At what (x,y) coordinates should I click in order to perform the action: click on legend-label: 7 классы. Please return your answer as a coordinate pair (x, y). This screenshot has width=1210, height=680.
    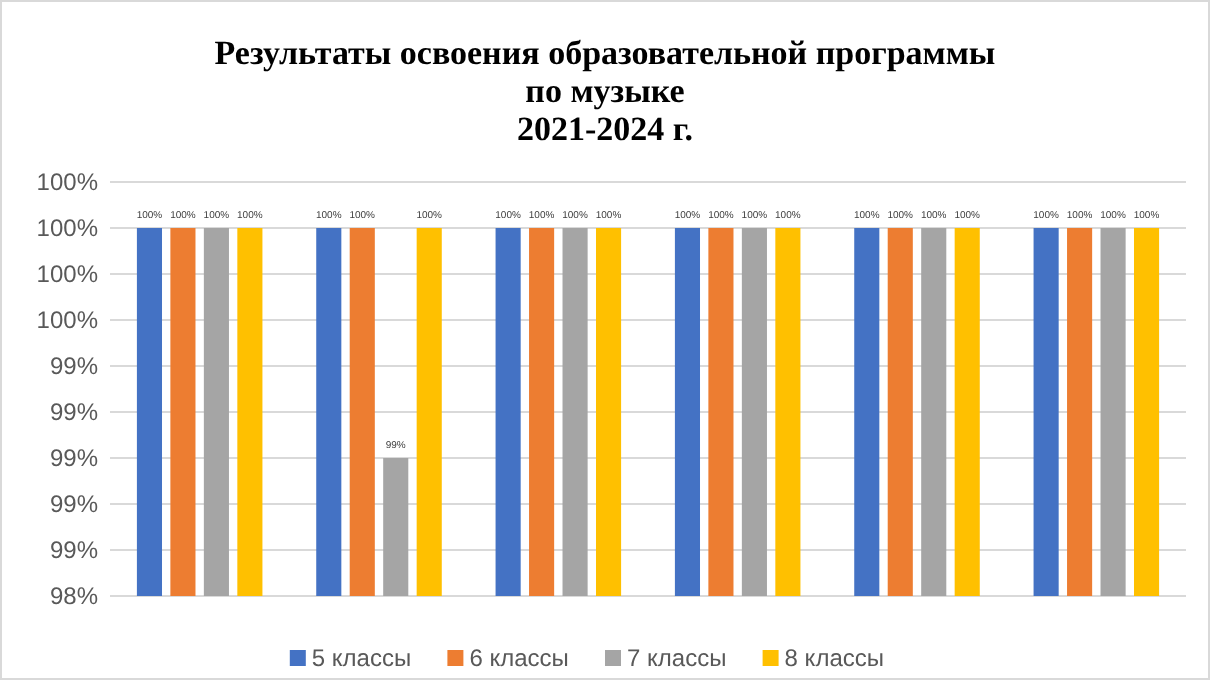
    Looking at the image, I should click on (677, 658).